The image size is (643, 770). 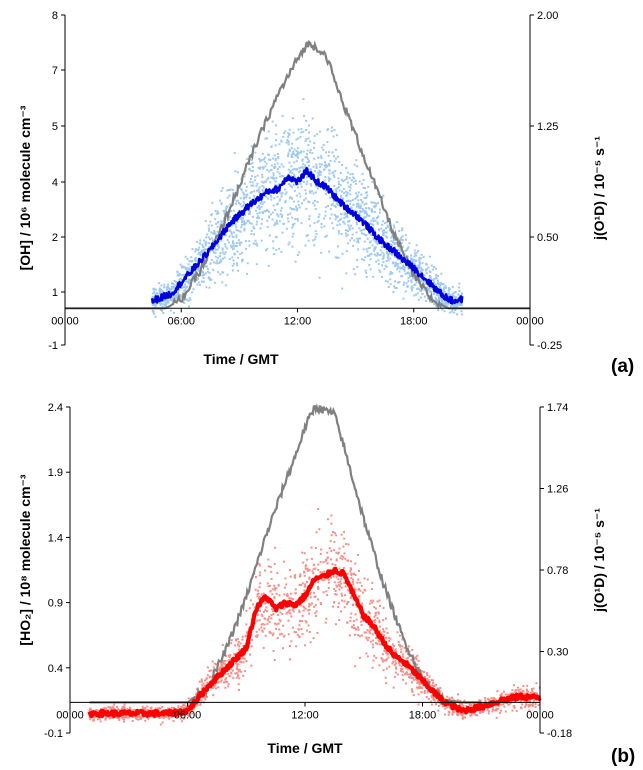 What do you see at coordinates (599, 188) in the screenshot?
I see `y-axis-right-label-a: j(O¹D) / 10⁻⁵ s⁻¹` at bounding box center [599, 188].